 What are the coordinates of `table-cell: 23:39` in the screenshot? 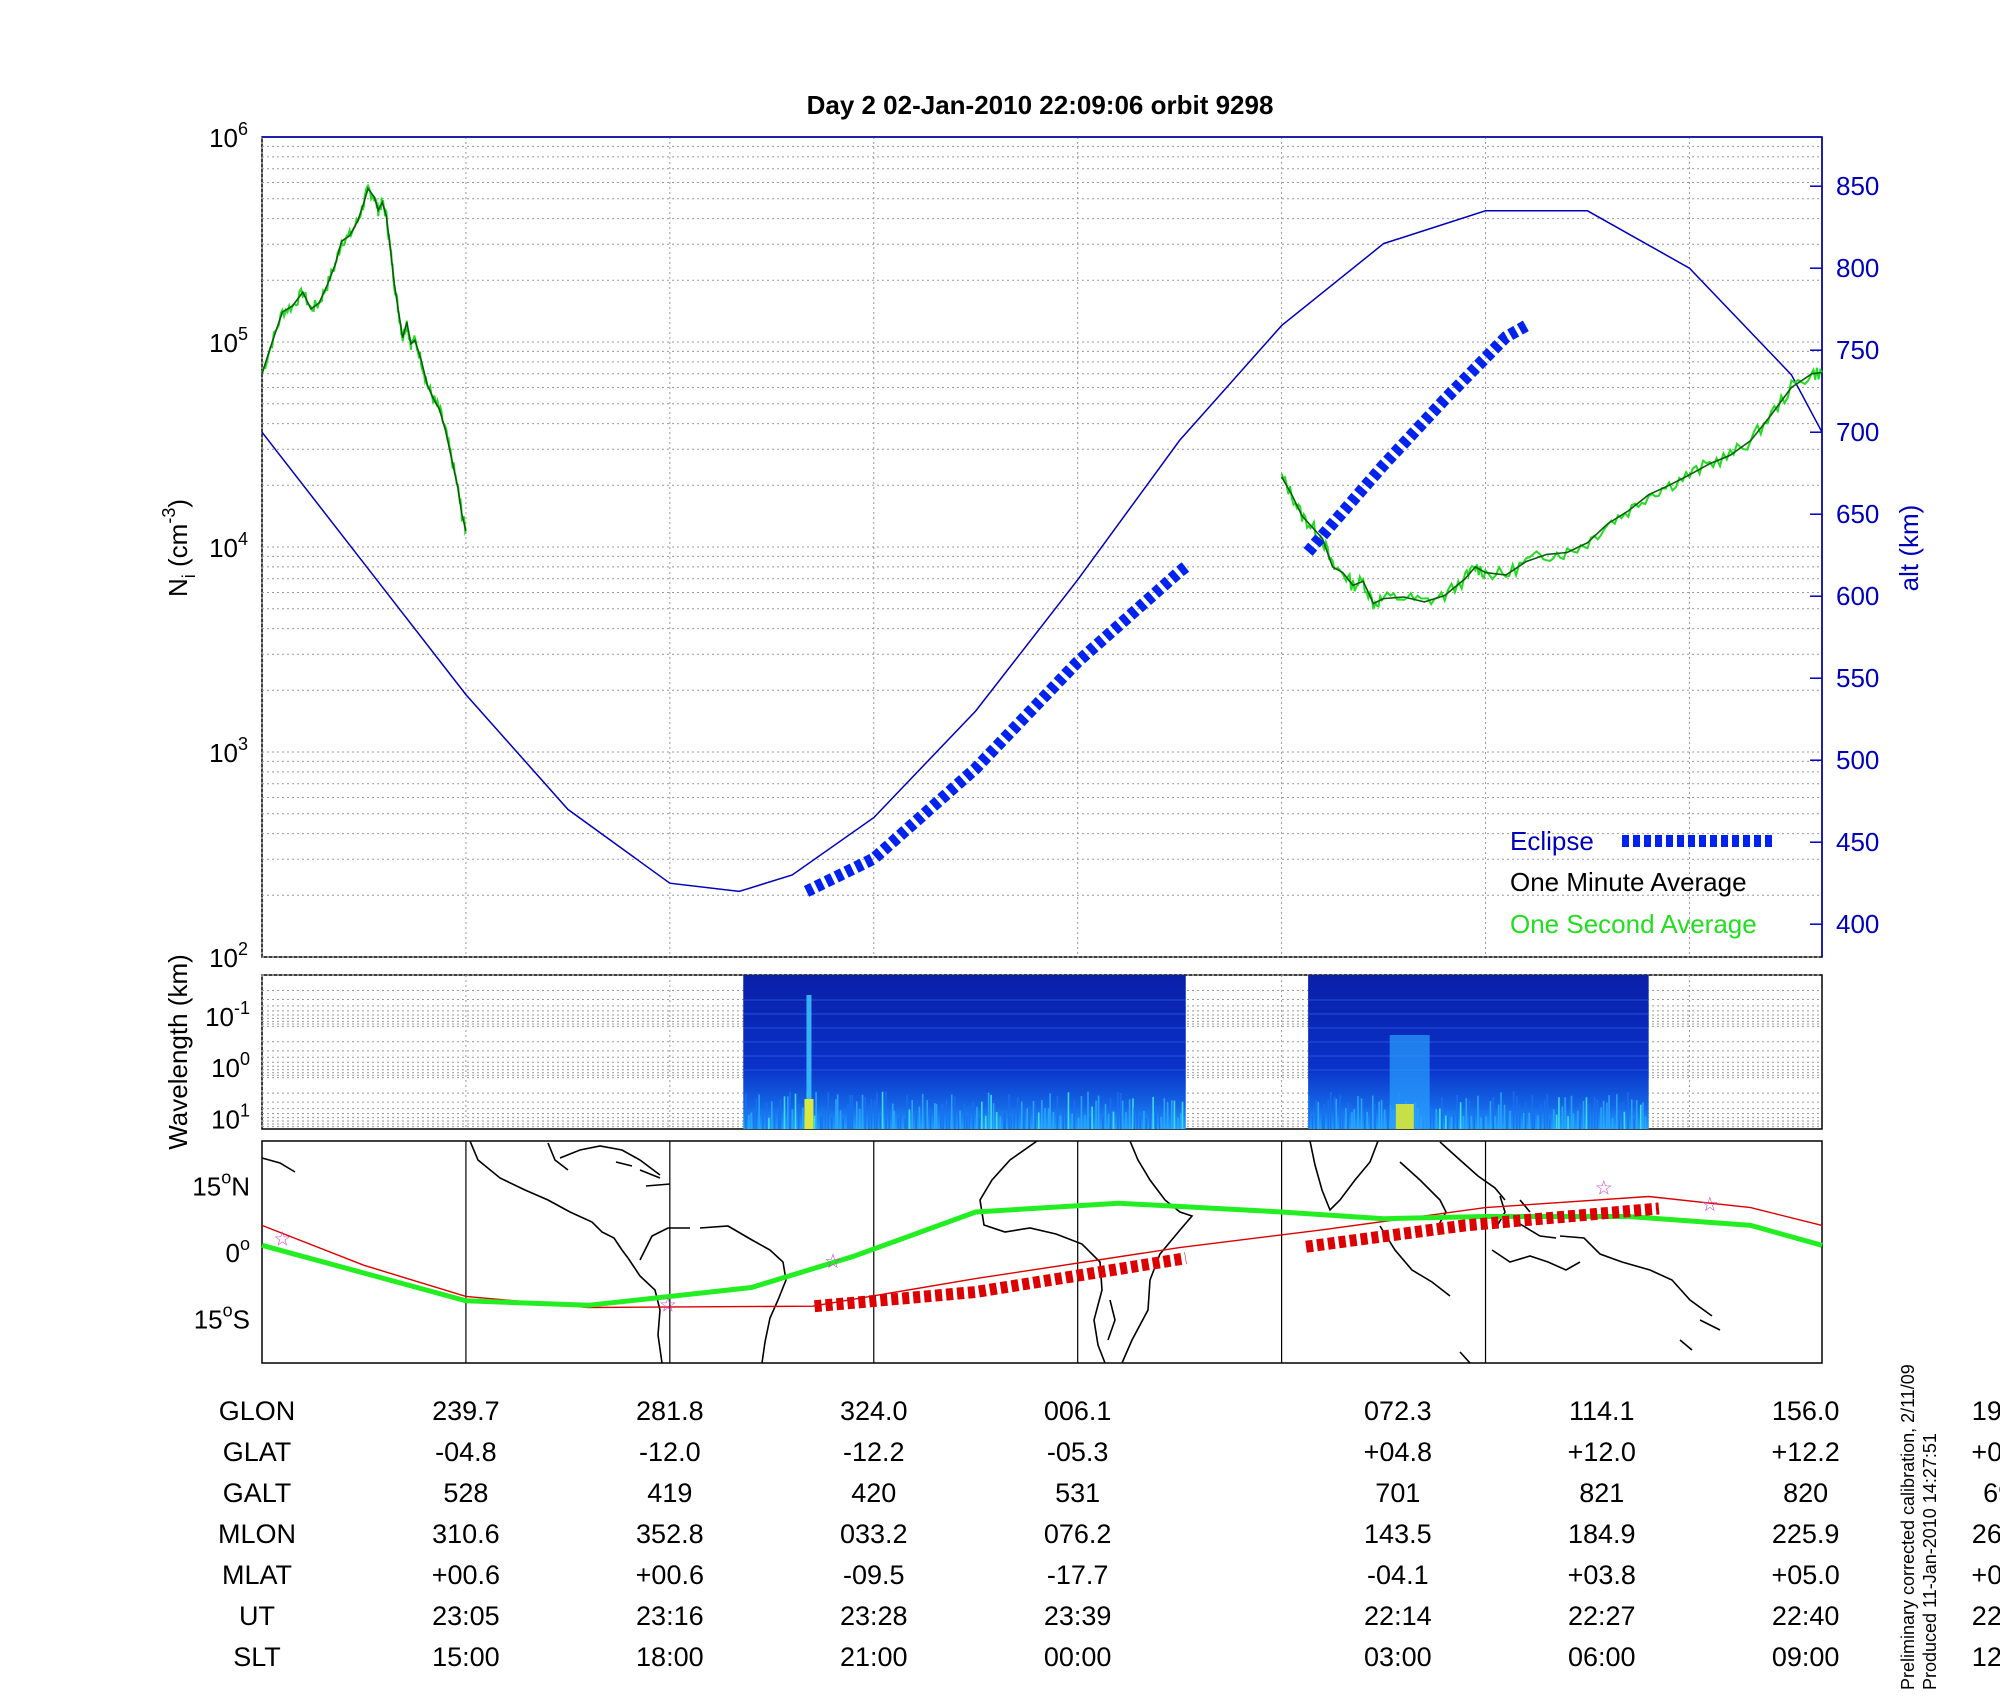 It's located at (1077, 1616).